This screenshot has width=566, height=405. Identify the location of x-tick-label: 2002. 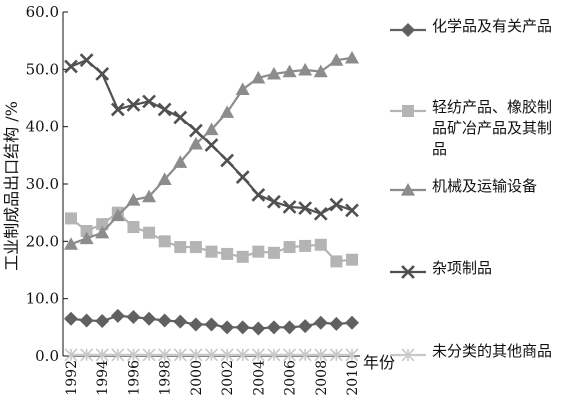
(228, 378).